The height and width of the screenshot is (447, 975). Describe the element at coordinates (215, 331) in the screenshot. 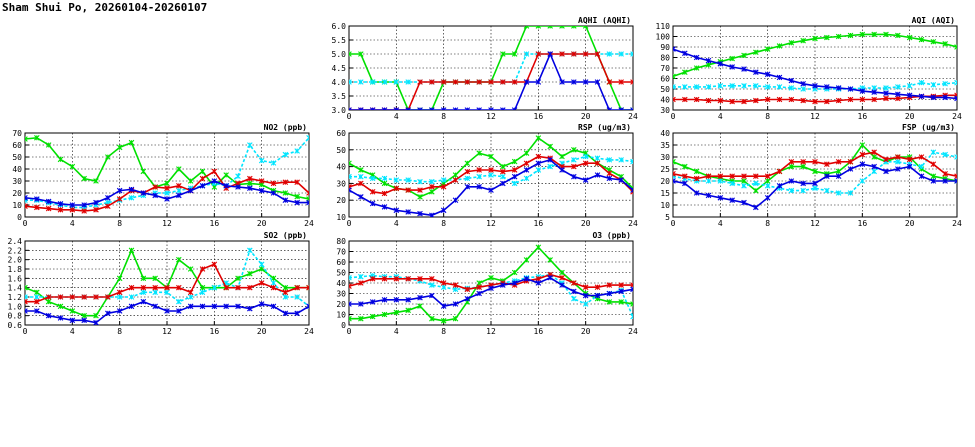

I see `x-tick-label: 16` at that location.